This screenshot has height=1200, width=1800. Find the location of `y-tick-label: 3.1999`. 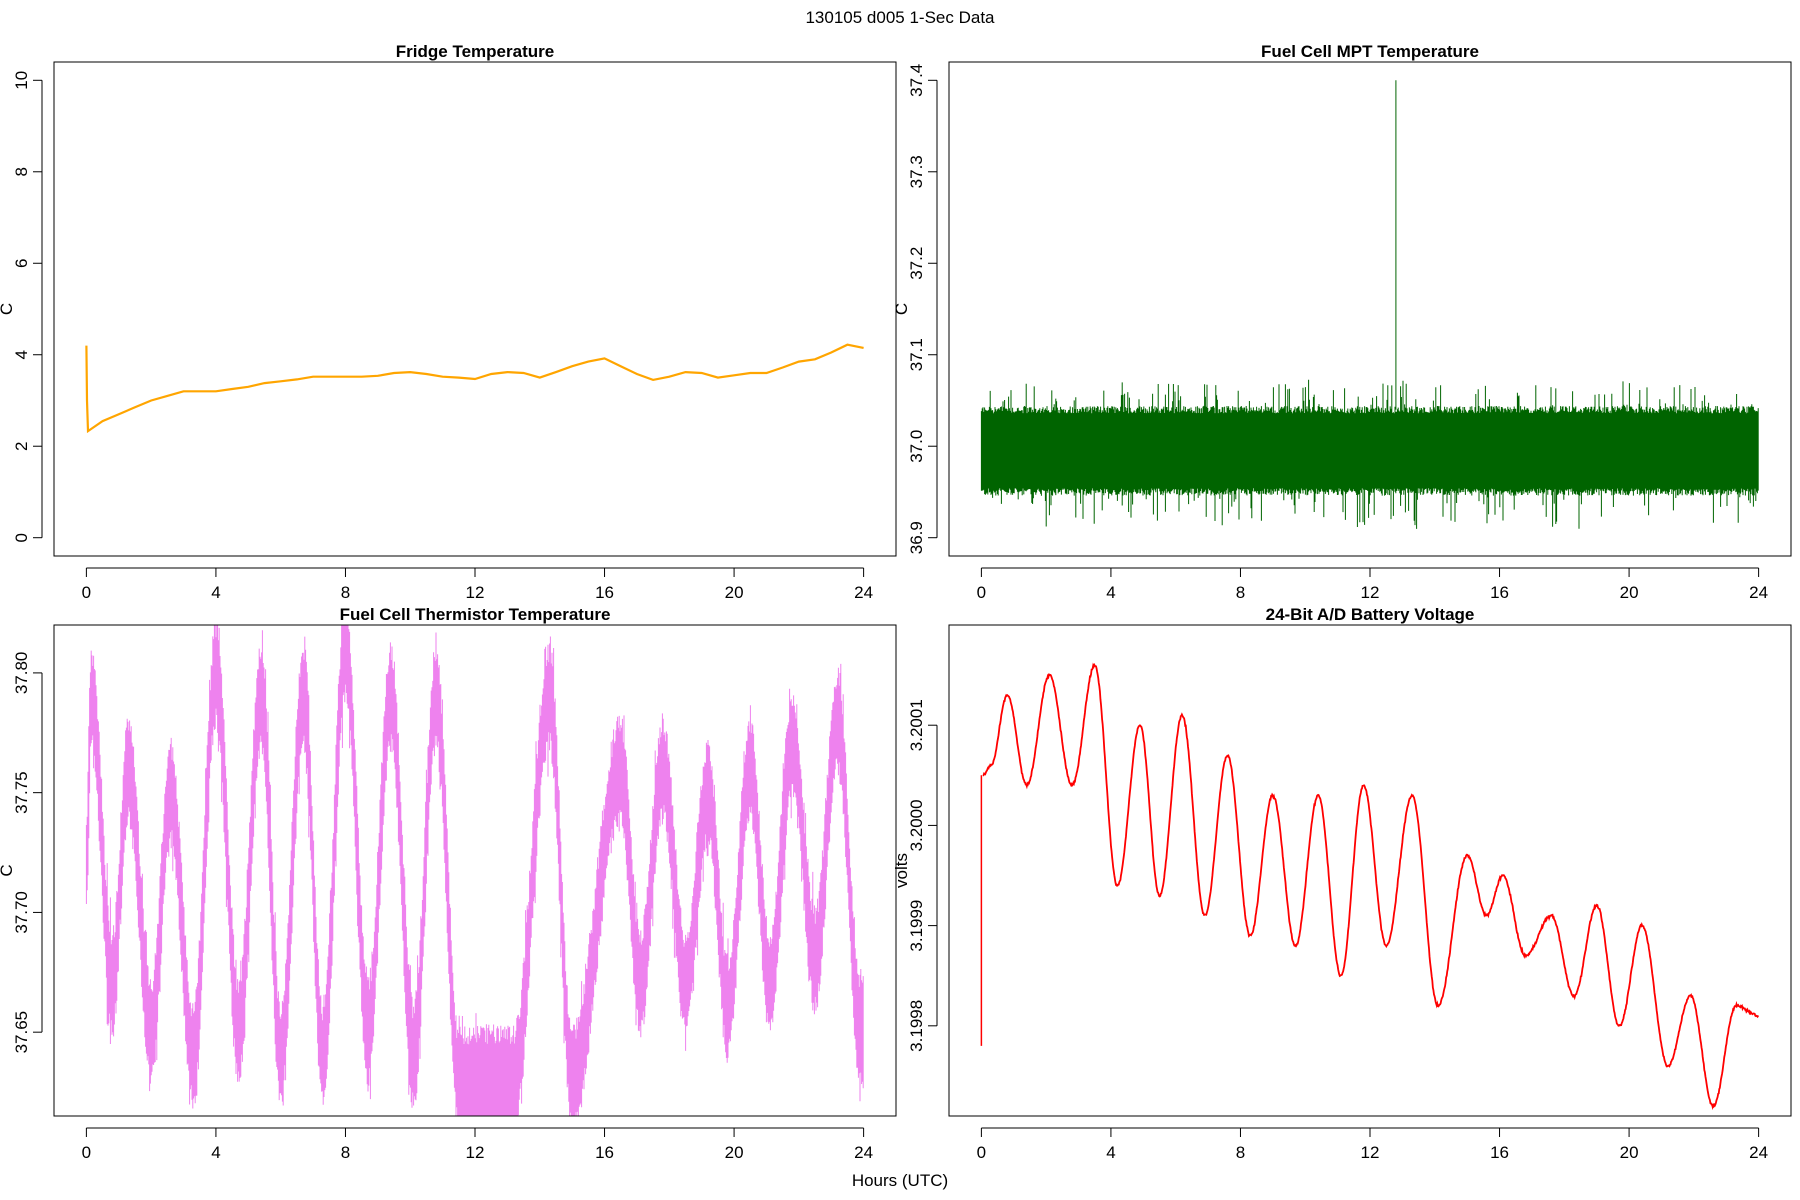

y-tick-label: 3.1999 is located at coordinates (916, 926).